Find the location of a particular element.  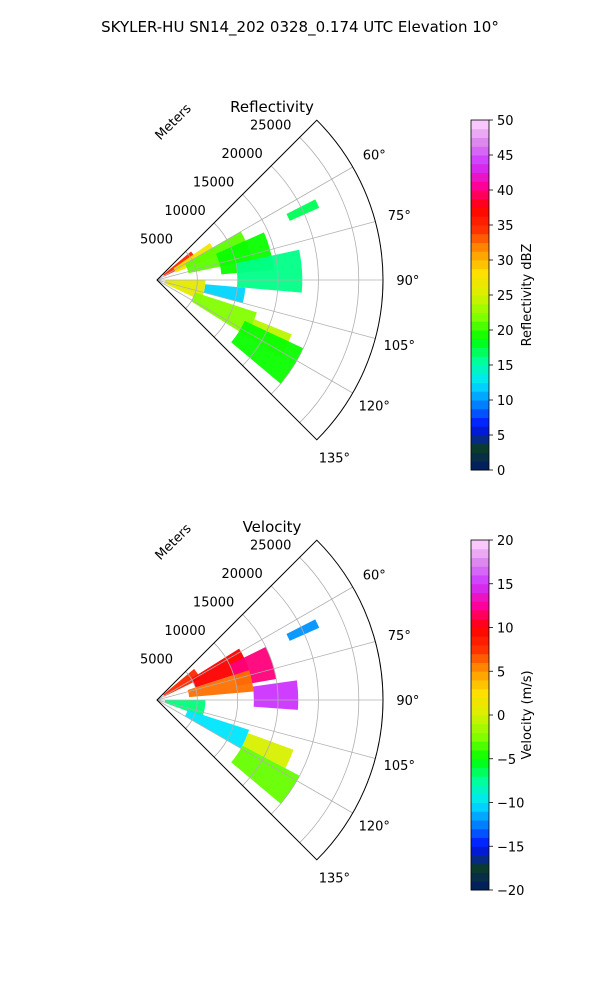

range-tick-label: 20000 is located at coordinates (241, 154).